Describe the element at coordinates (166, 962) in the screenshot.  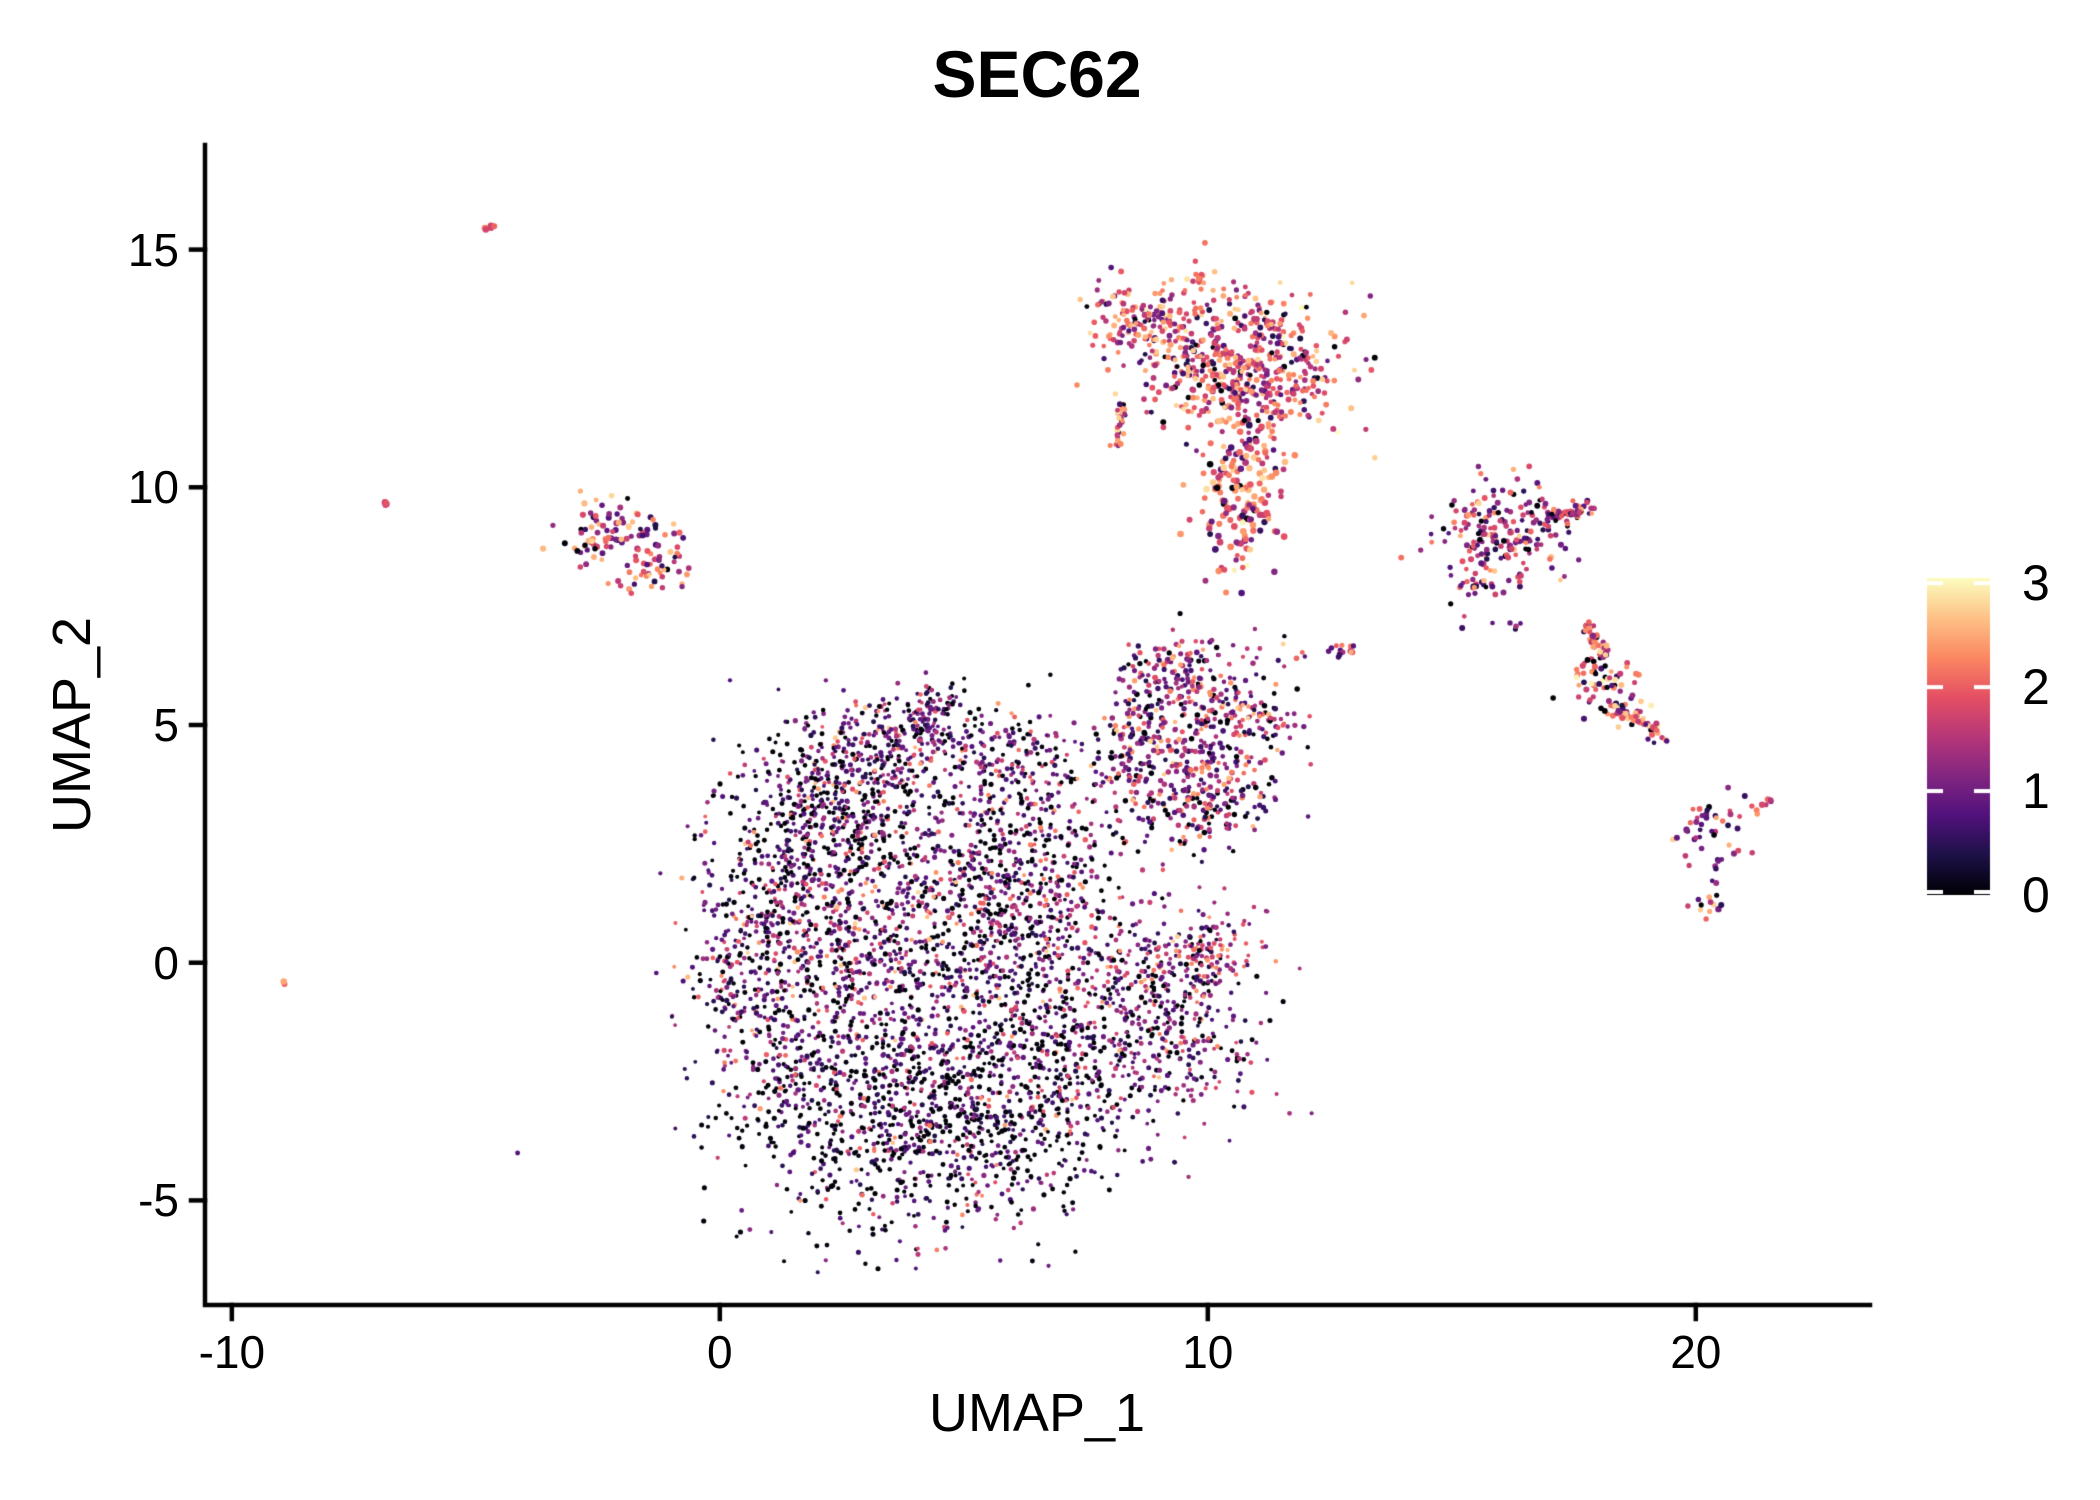
I see `y-tick-label: 0` at that location.